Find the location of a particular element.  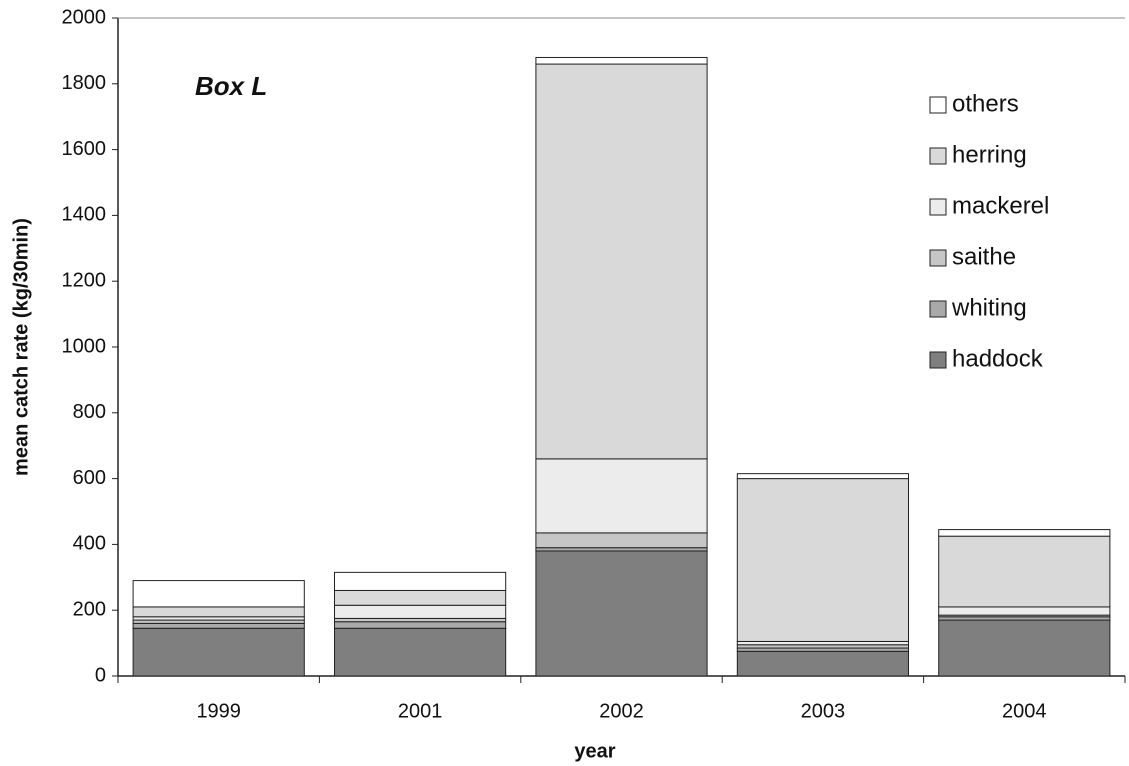

annotation: Box L is located at coordinates (231, 86).